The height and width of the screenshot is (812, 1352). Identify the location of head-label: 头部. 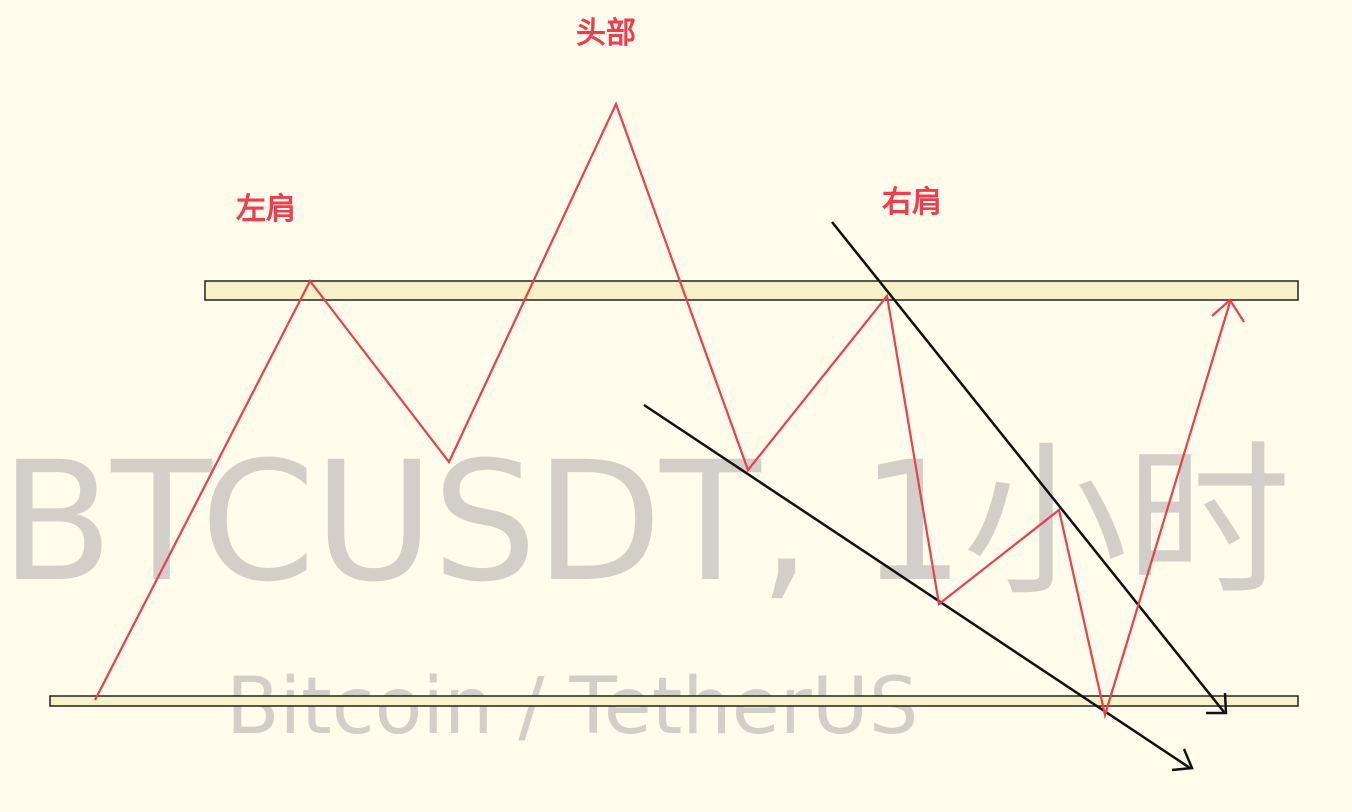
(606, 33).